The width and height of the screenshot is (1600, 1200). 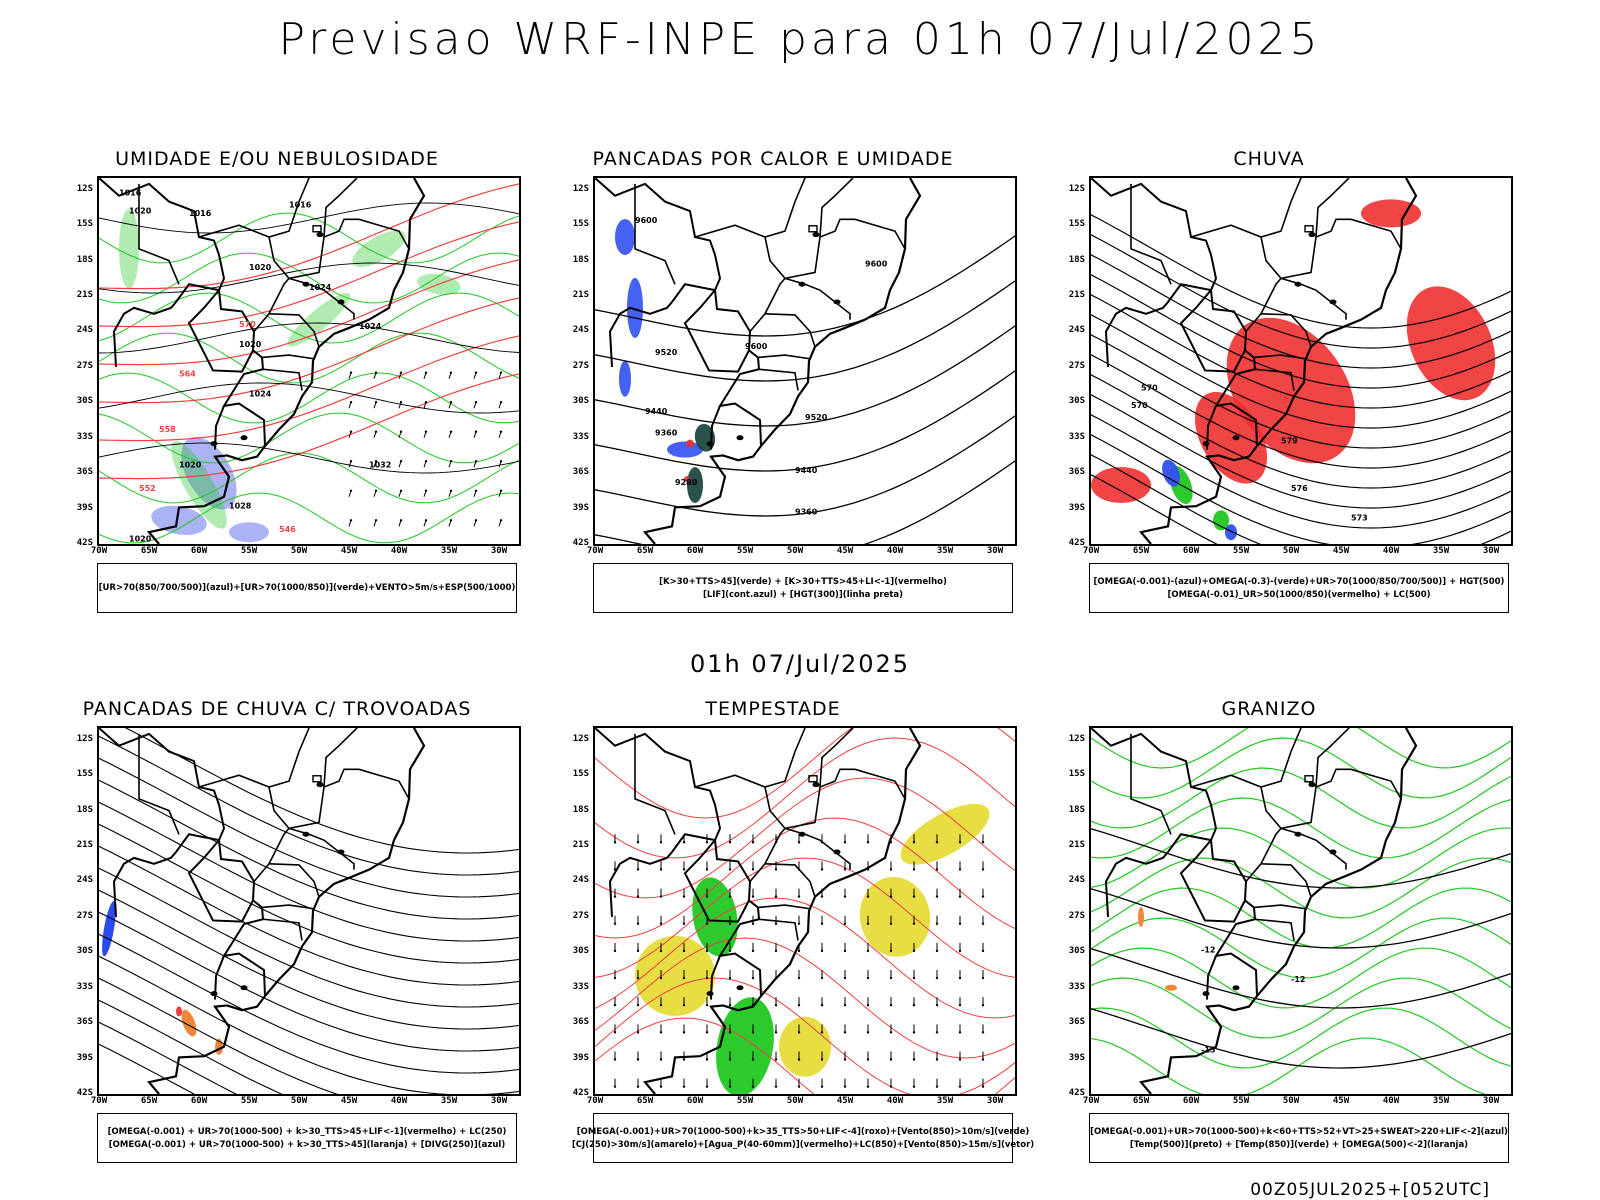 What do you see at coordinates (701, 463) in the screenshot?
I see `k-tts-green` at bounding box center [701, 463].